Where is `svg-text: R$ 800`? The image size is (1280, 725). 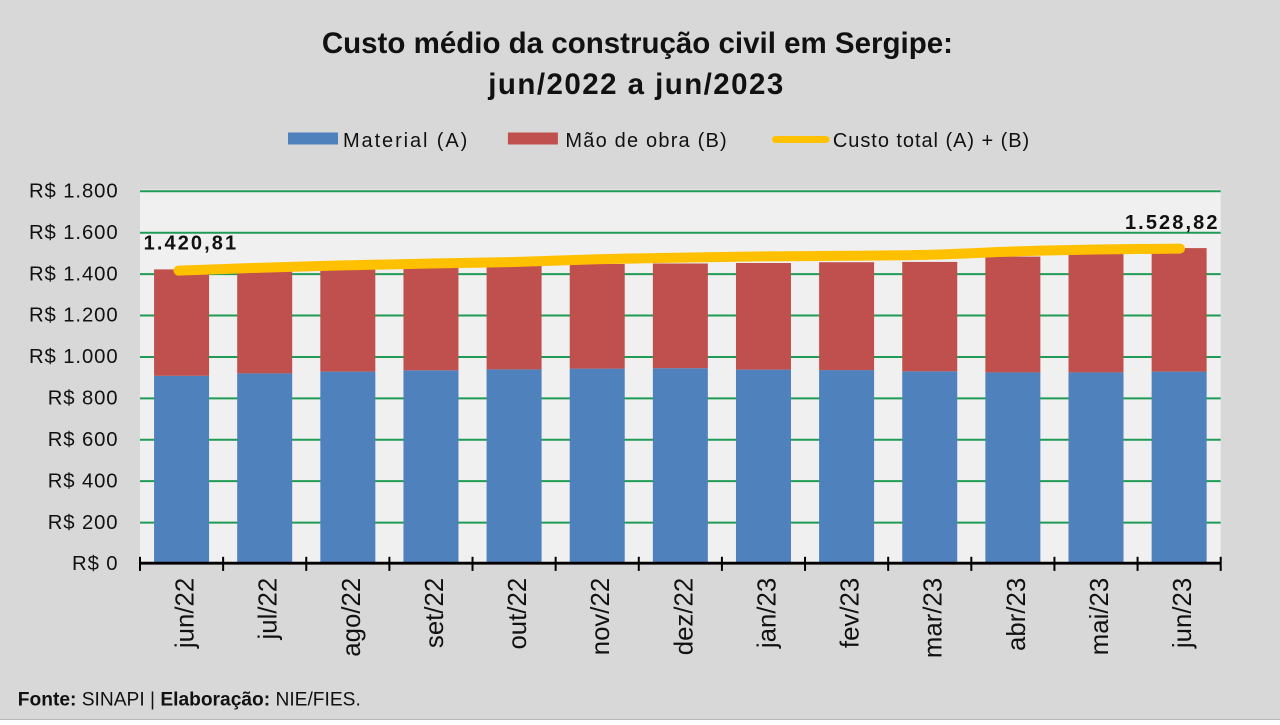 svg-text: R$ 800 is located at coordinates (83, 399).